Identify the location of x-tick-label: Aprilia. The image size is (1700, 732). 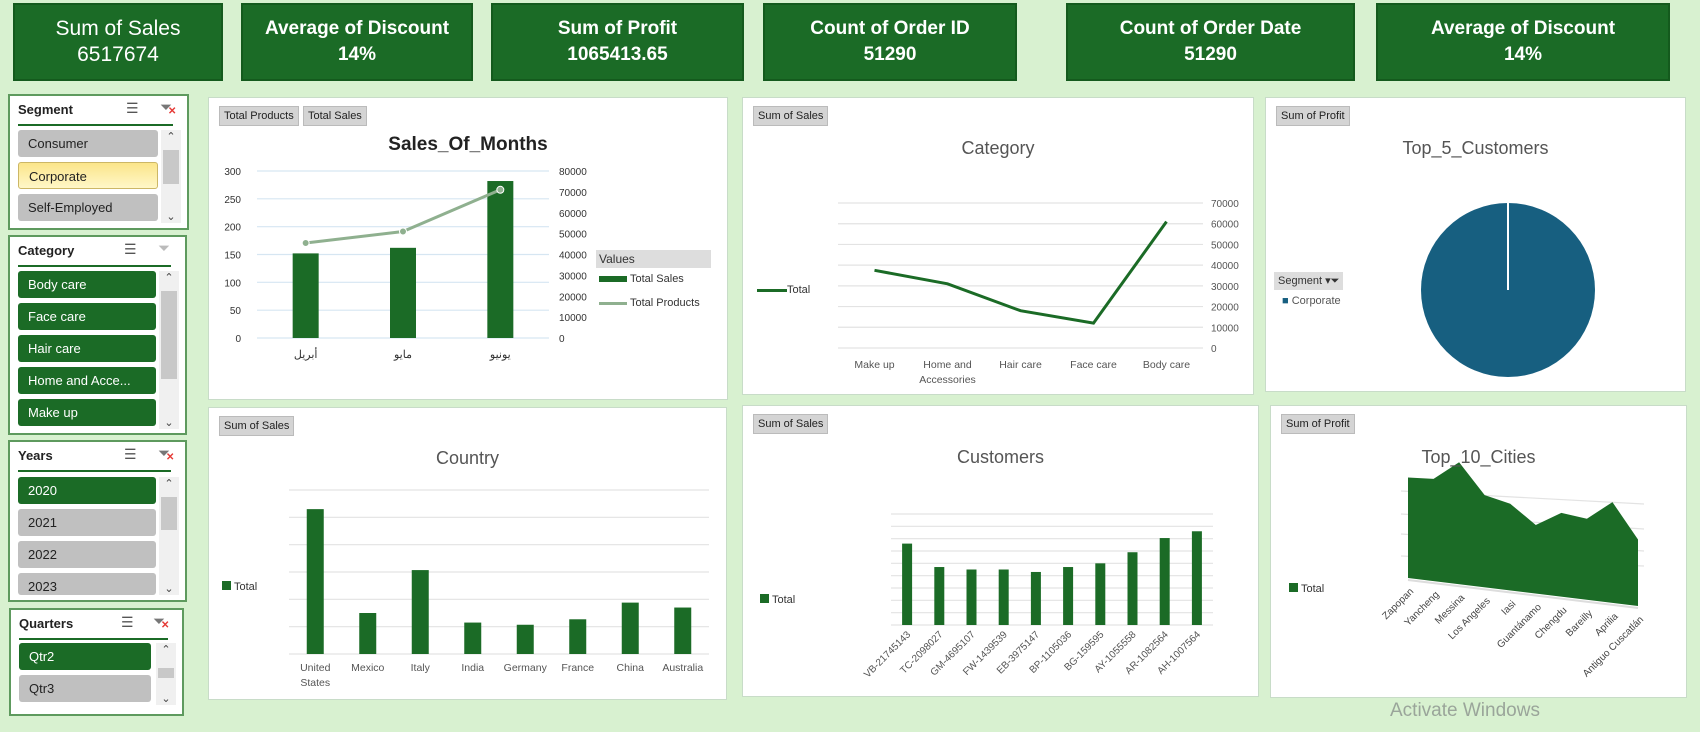
(1607, 625).